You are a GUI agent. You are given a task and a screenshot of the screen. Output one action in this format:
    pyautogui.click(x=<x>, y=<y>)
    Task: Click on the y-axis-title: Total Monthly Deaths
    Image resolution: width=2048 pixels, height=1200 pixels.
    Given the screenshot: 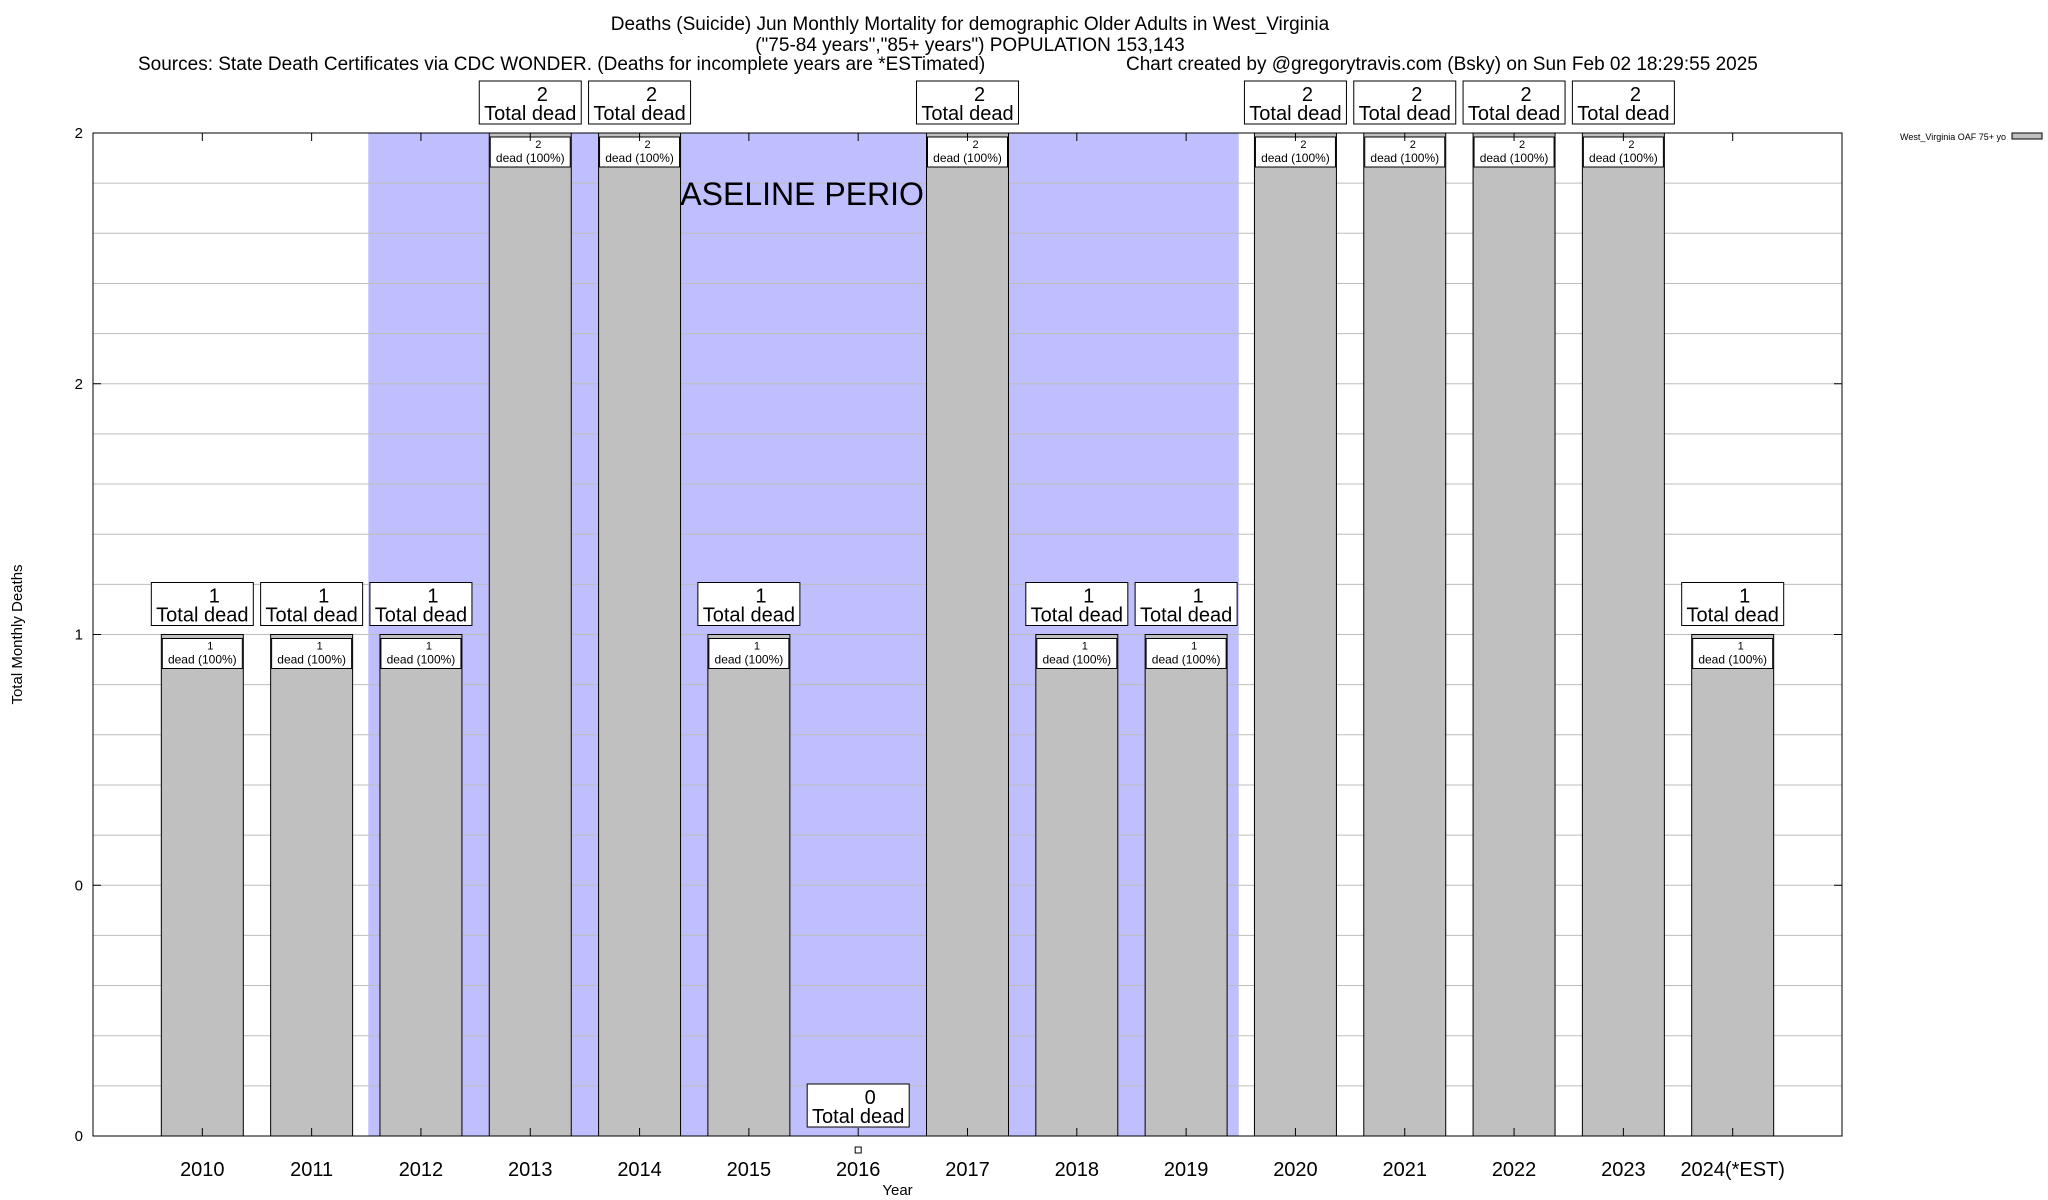 What is the action you would take?
    pyautogui.click(x=17, y=634)
    